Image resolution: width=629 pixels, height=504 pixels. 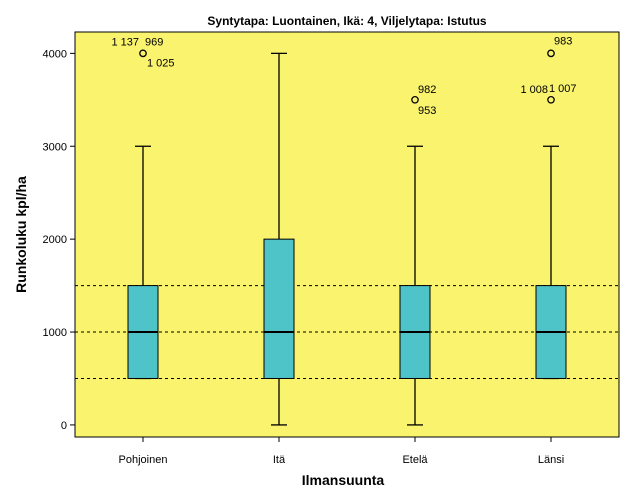 What do you see at coordinates (417, 255) in the screenshot?
I see `box-etelä: 982 953` at bounding box center [417, 255].